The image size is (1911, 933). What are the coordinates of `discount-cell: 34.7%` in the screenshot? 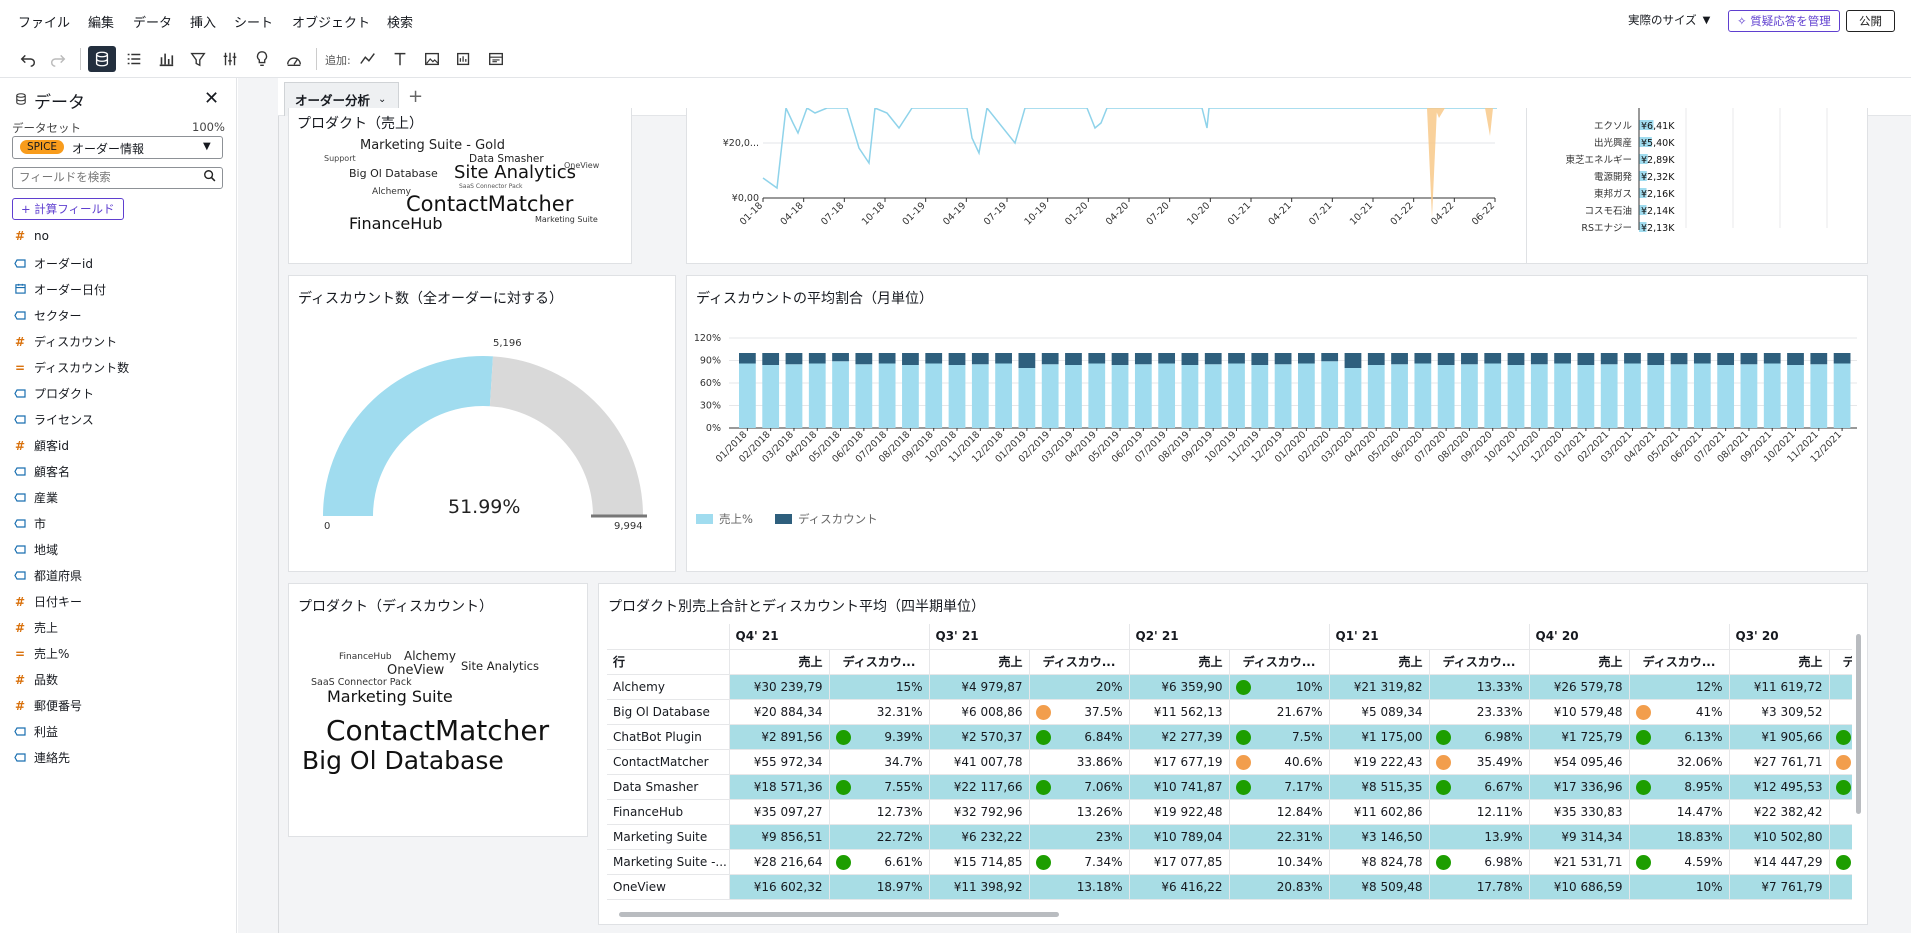 It's located at (879, 762).